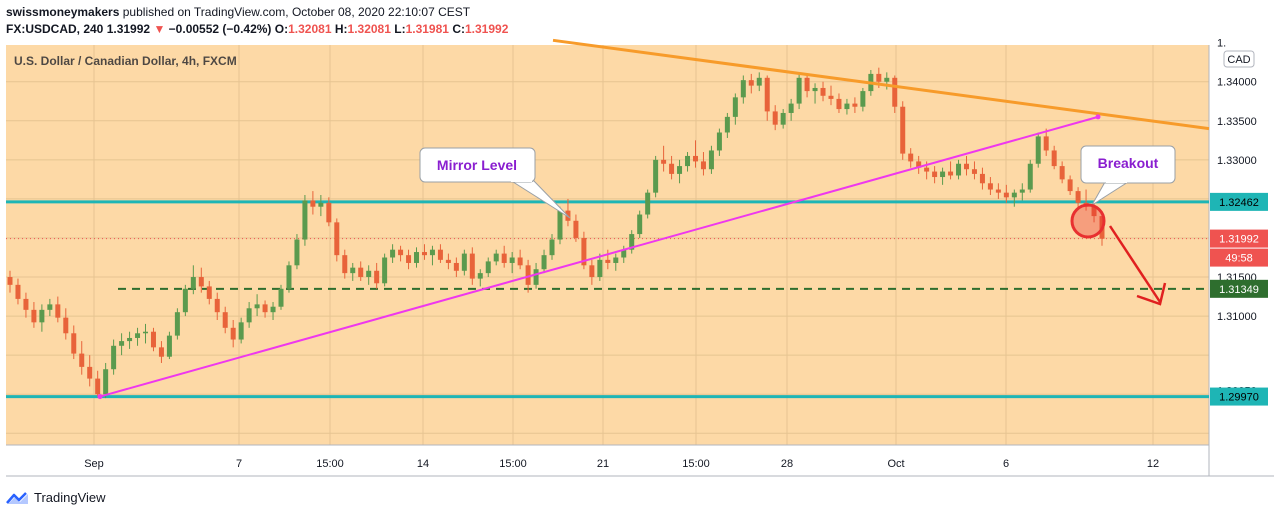 This screenshot has height=513, width=1274. I want to click on breakout-callout: Breakout, so click(1128, 175).